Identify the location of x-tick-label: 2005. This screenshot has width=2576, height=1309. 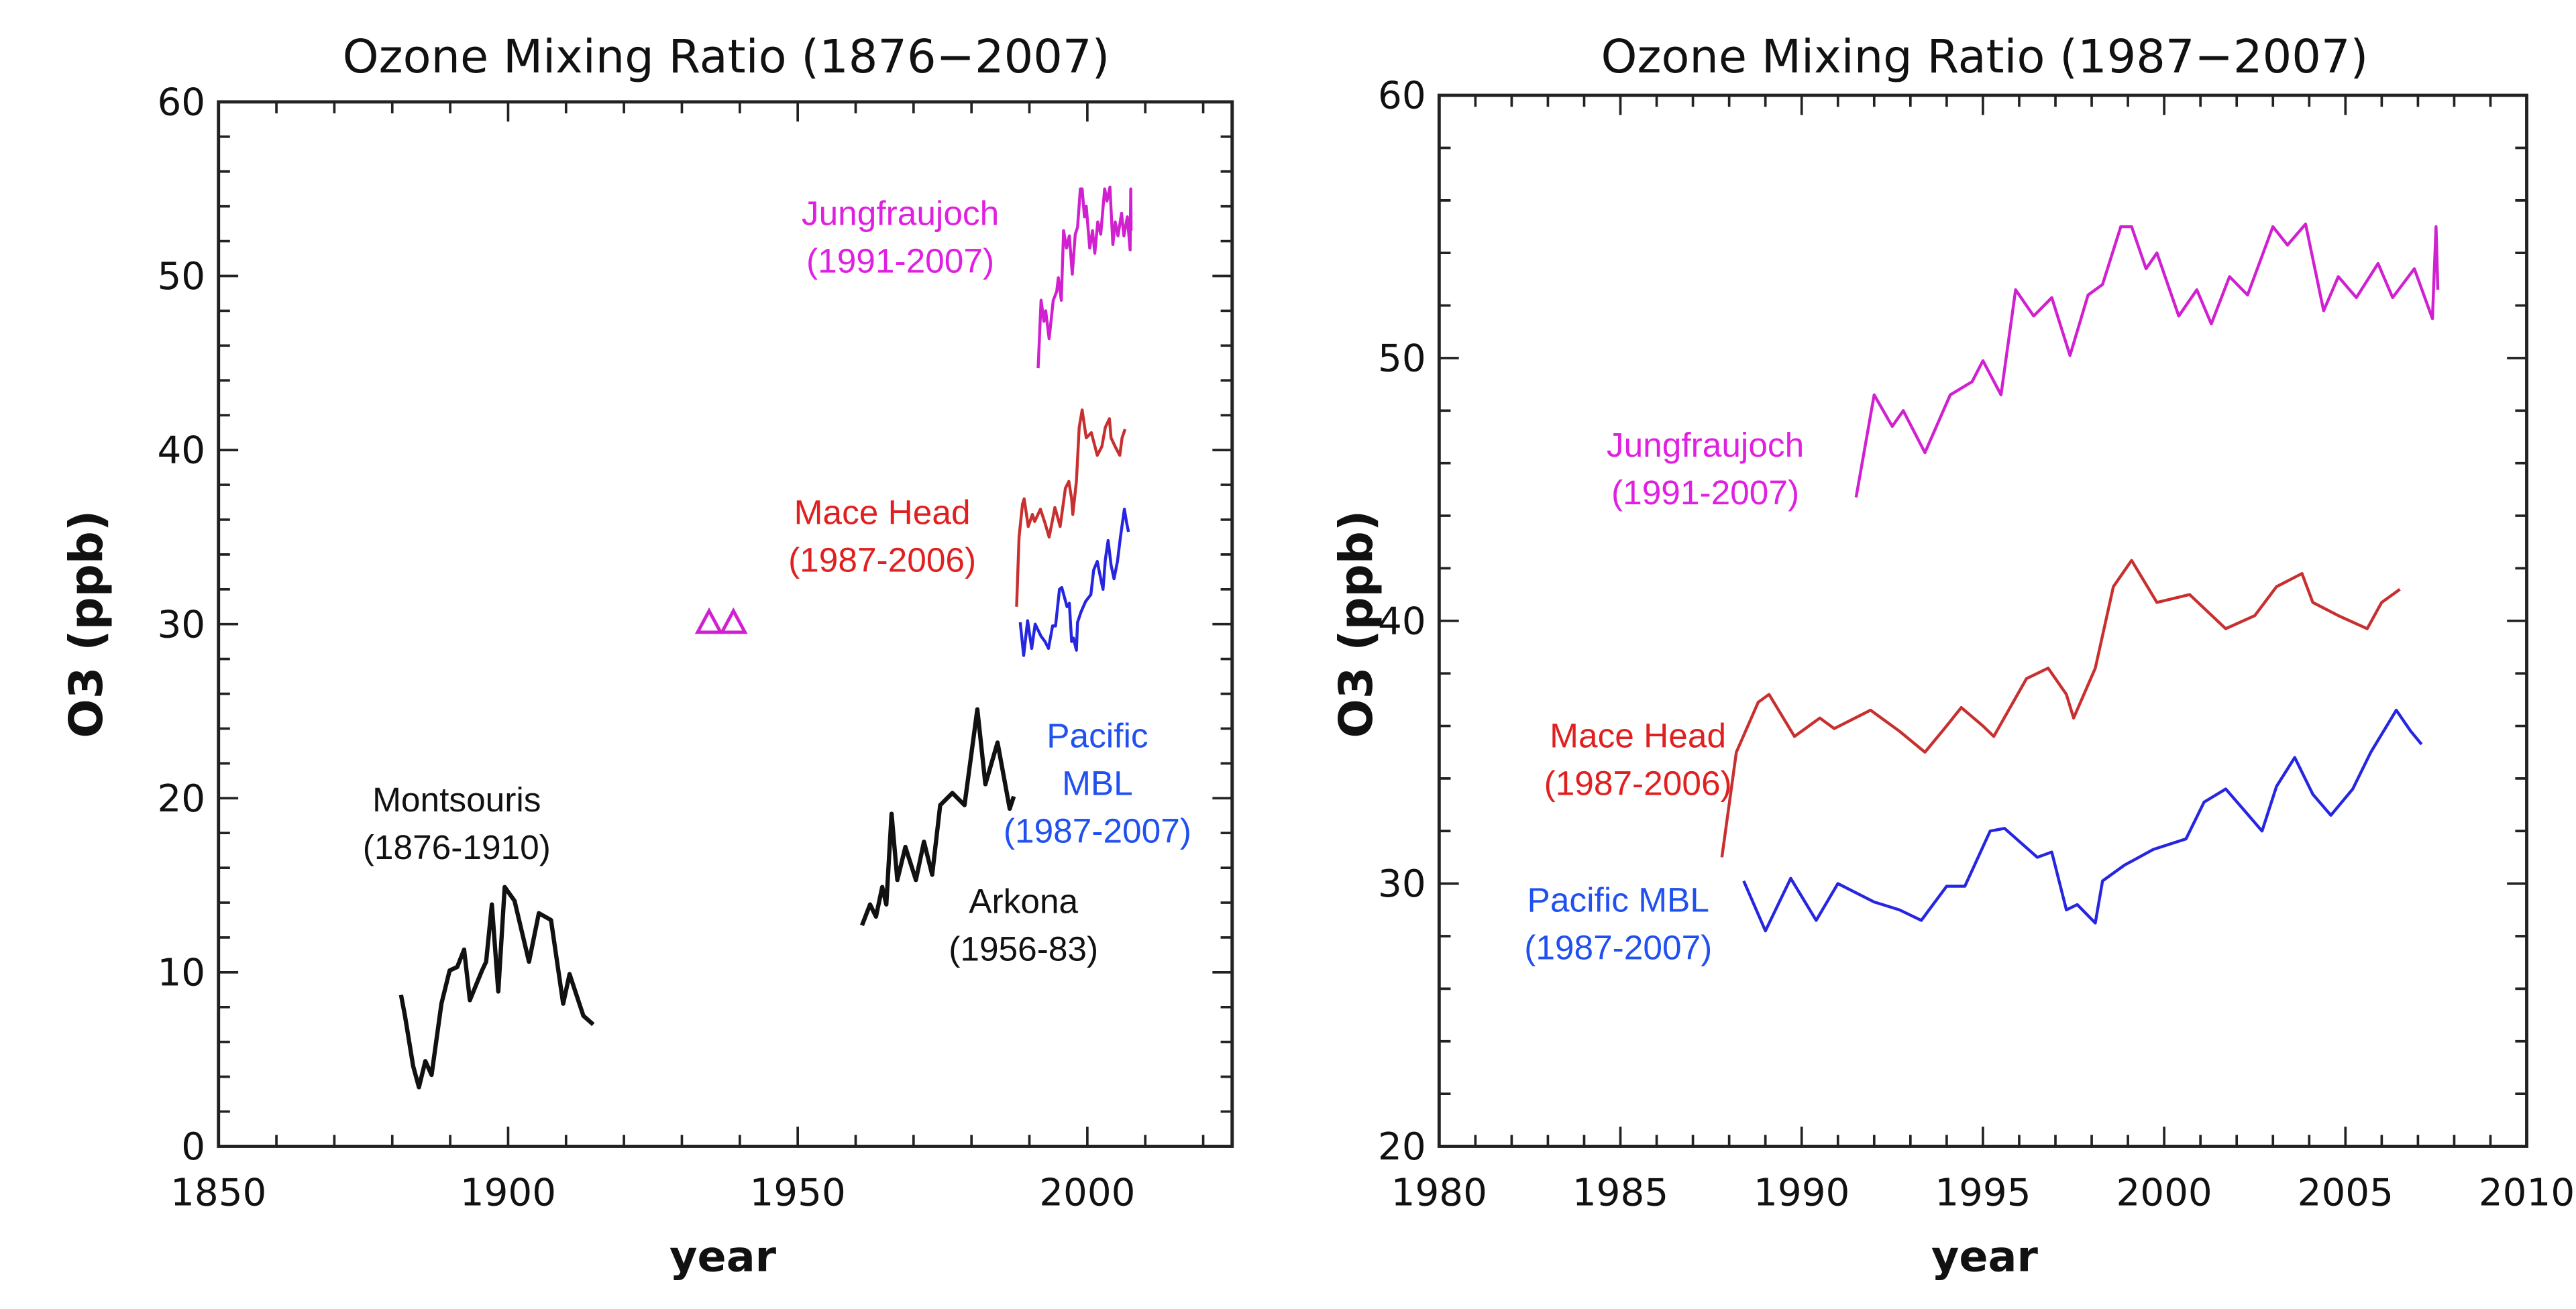
(2346, 1194).